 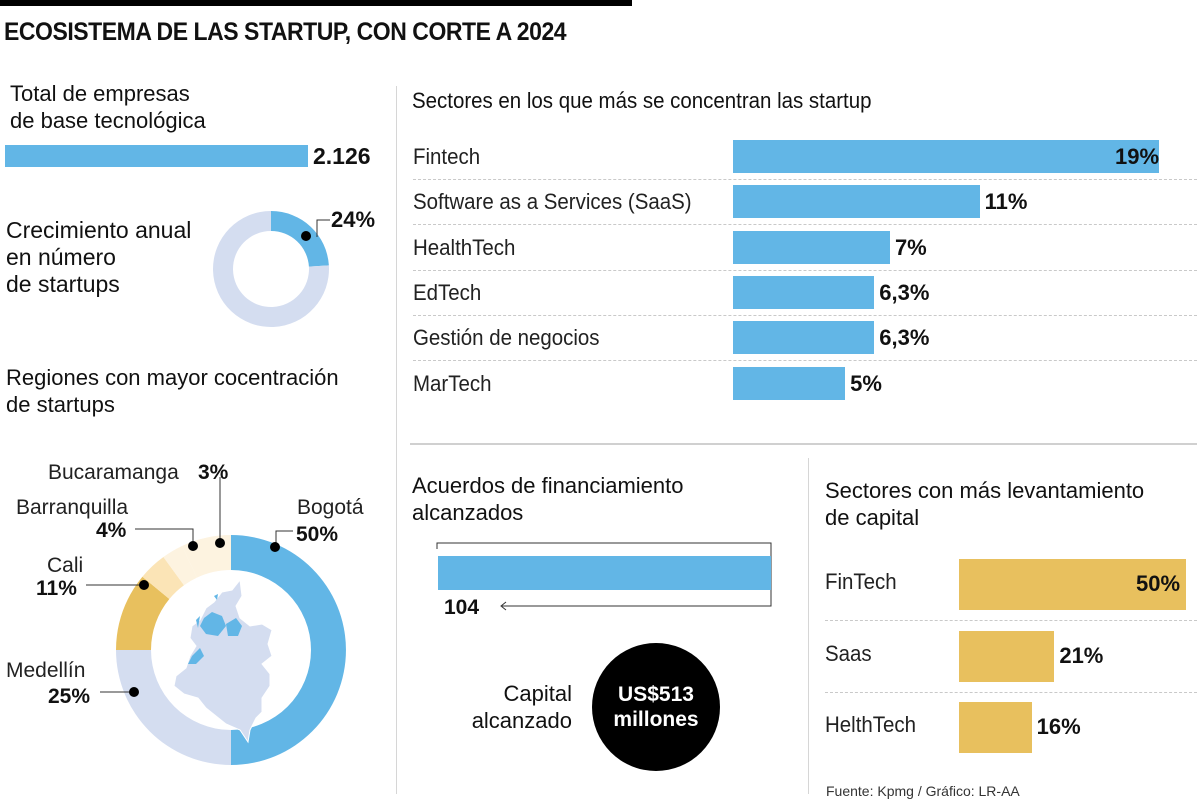 I want to click on regions-title-line1: Regiones con mayor cocentración, so click(x=172, y=377).